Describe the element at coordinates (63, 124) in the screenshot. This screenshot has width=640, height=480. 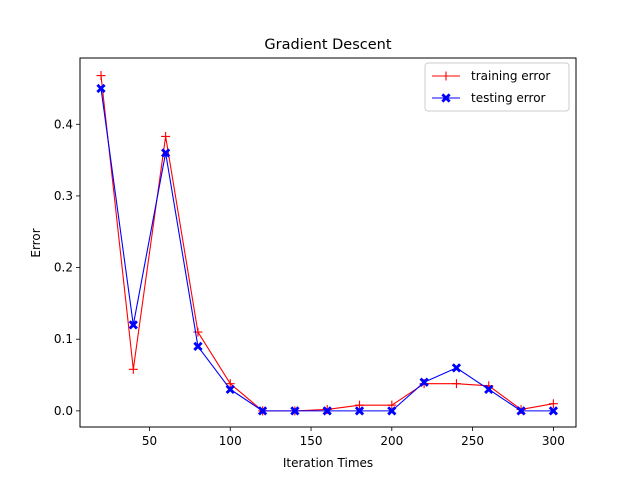
I see `y-tick-label: 0.4` at that location.